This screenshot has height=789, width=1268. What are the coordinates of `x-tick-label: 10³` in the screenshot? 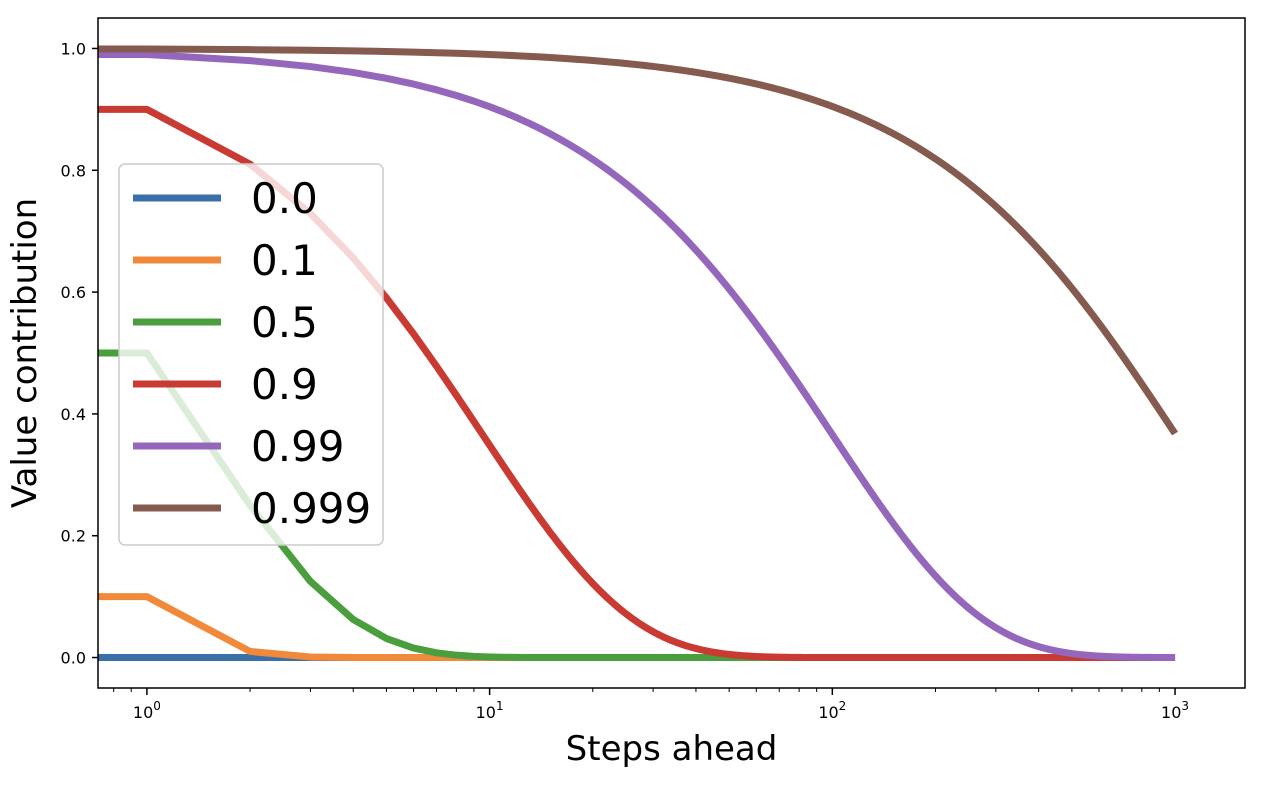 It's located at (1175, 710).